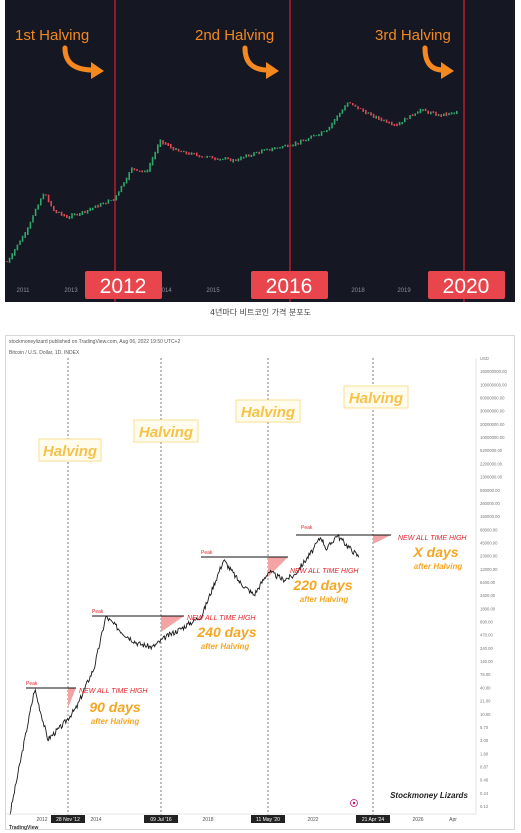  I want to click on days-label-1: 90 days, so click(115, 707).